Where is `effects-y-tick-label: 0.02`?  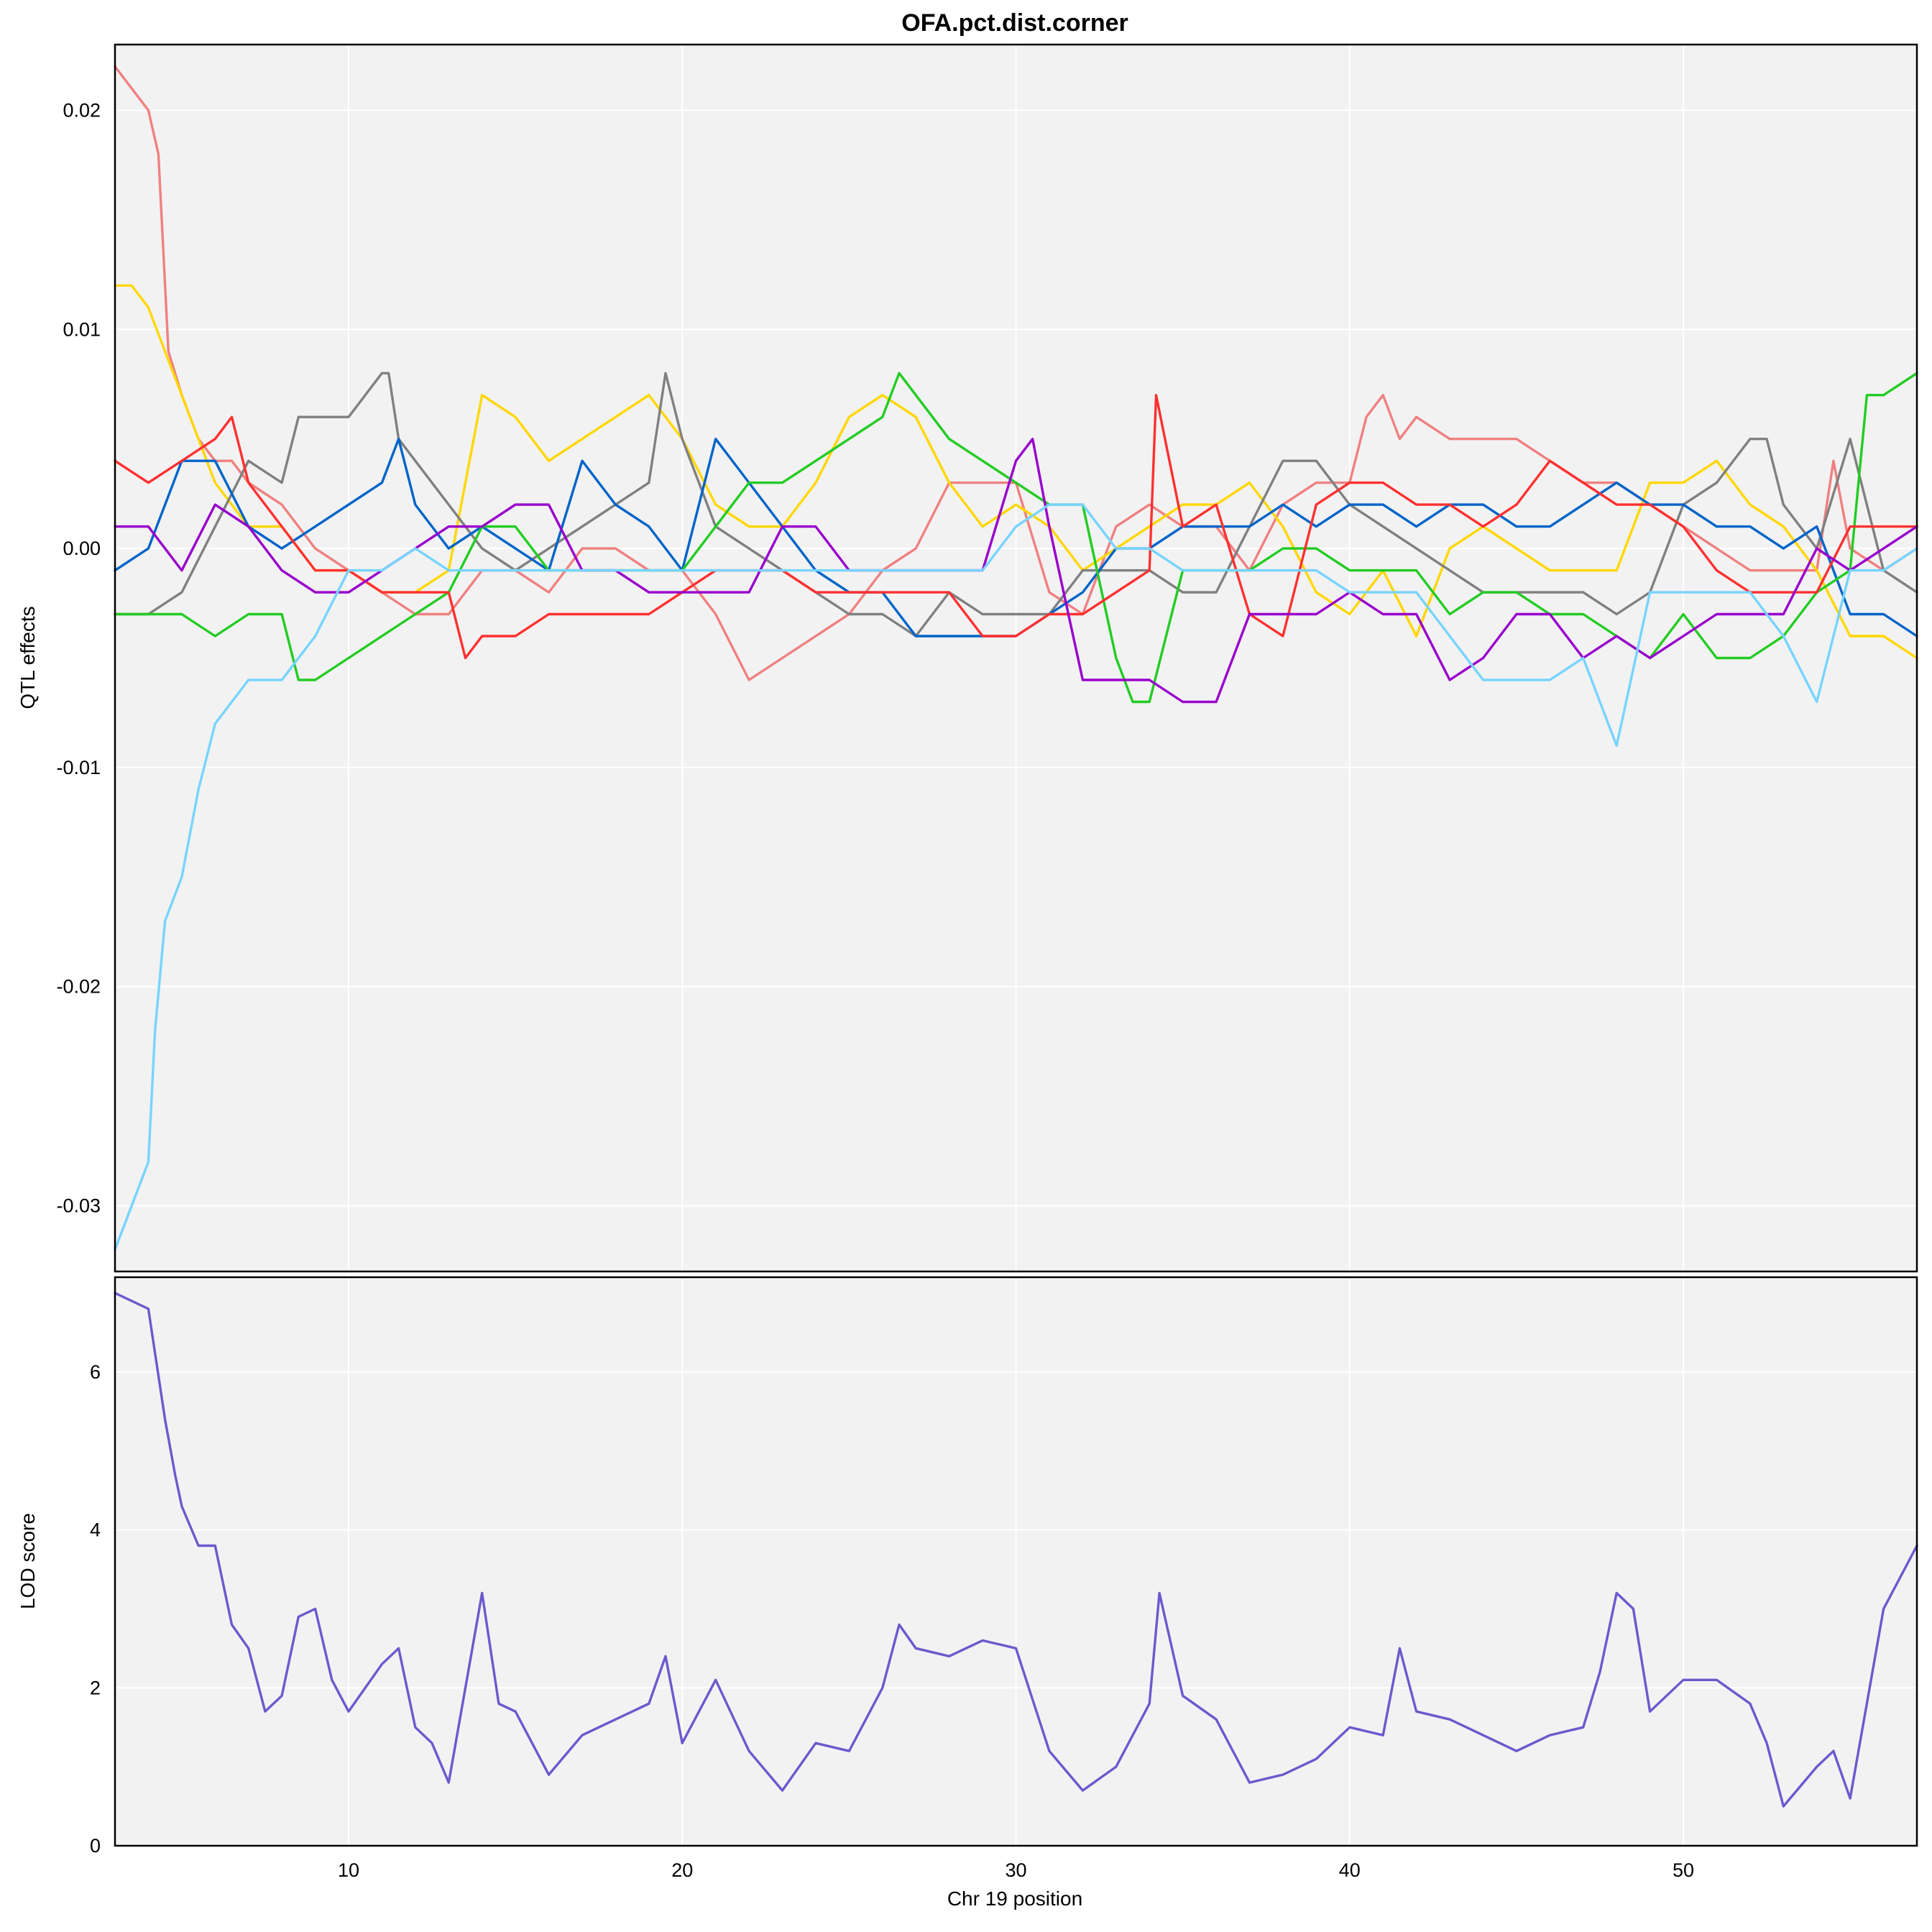
effects-y-tick-label: 0.02 is located at coordinates (82, 110).